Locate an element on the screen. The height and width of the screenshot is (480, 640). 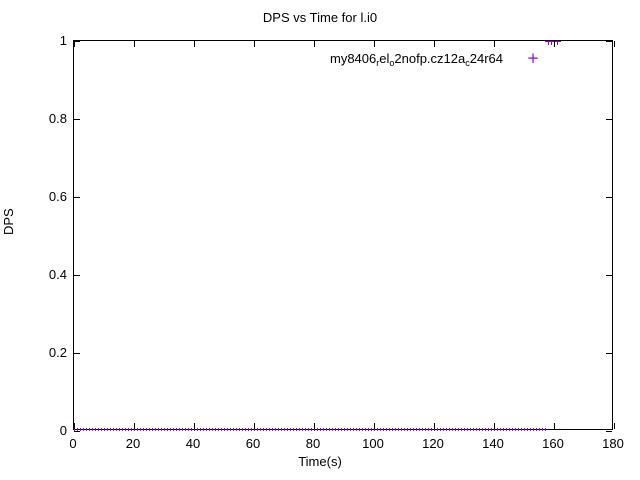
y-axis-tick-label: 0.8 is located at coordinates (57, 118).